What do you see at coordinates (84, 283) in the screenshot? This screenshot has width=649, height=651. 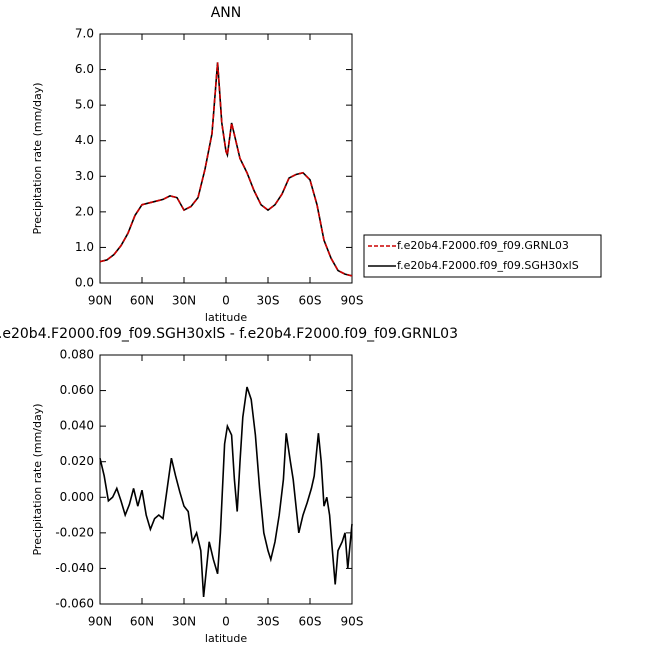 I see `y-tick-label: 0.0` at bounding box center [84, 283].